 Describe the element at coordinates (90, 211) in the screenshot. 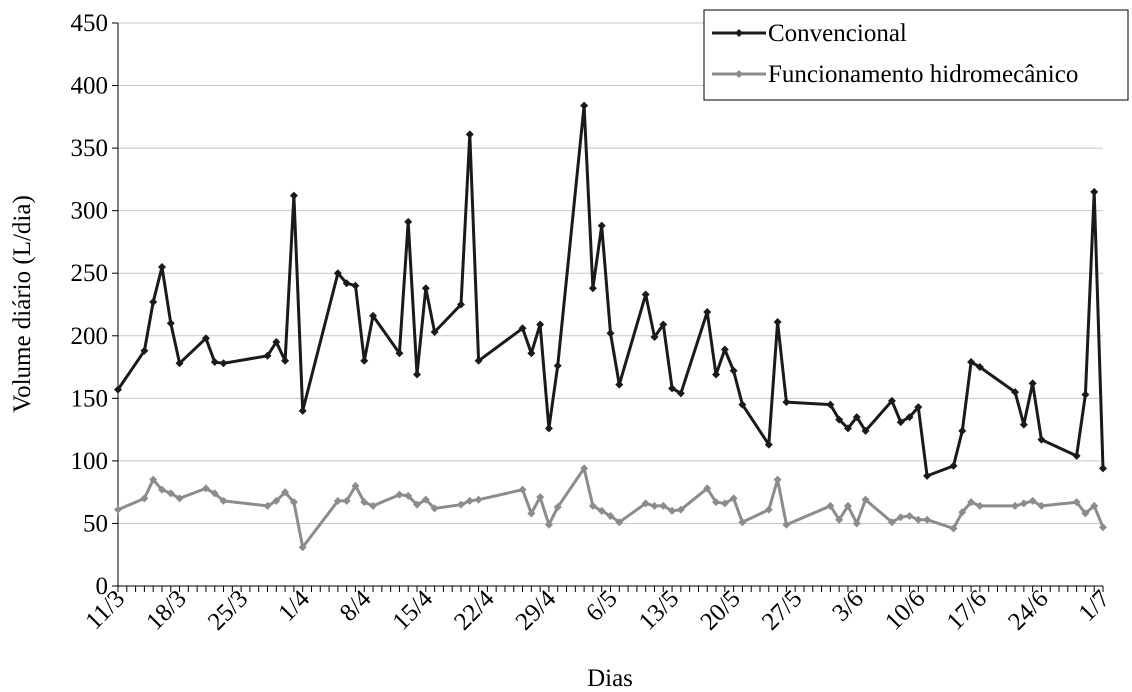

I see `y-tick-label-300: 300` at that location.